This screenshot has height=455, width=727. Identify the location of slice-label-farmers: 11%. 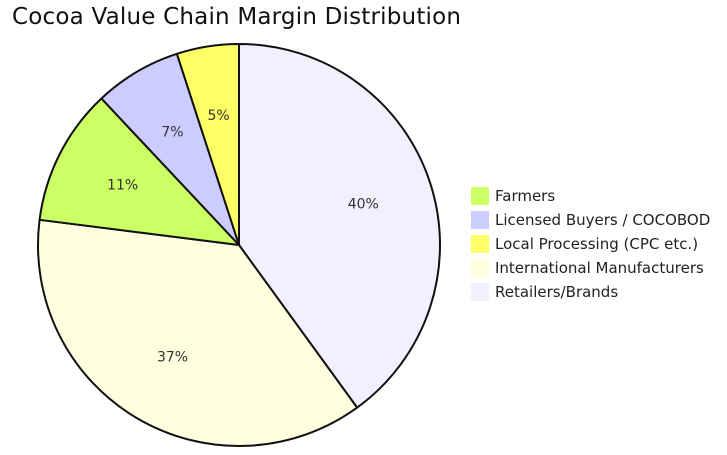
(122, 186).